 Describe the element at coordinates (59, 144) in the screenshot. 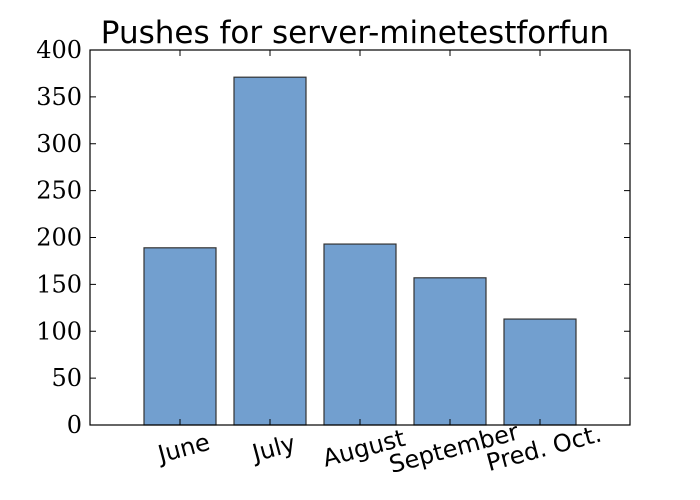

I see `ytick-label: 300` at that location.